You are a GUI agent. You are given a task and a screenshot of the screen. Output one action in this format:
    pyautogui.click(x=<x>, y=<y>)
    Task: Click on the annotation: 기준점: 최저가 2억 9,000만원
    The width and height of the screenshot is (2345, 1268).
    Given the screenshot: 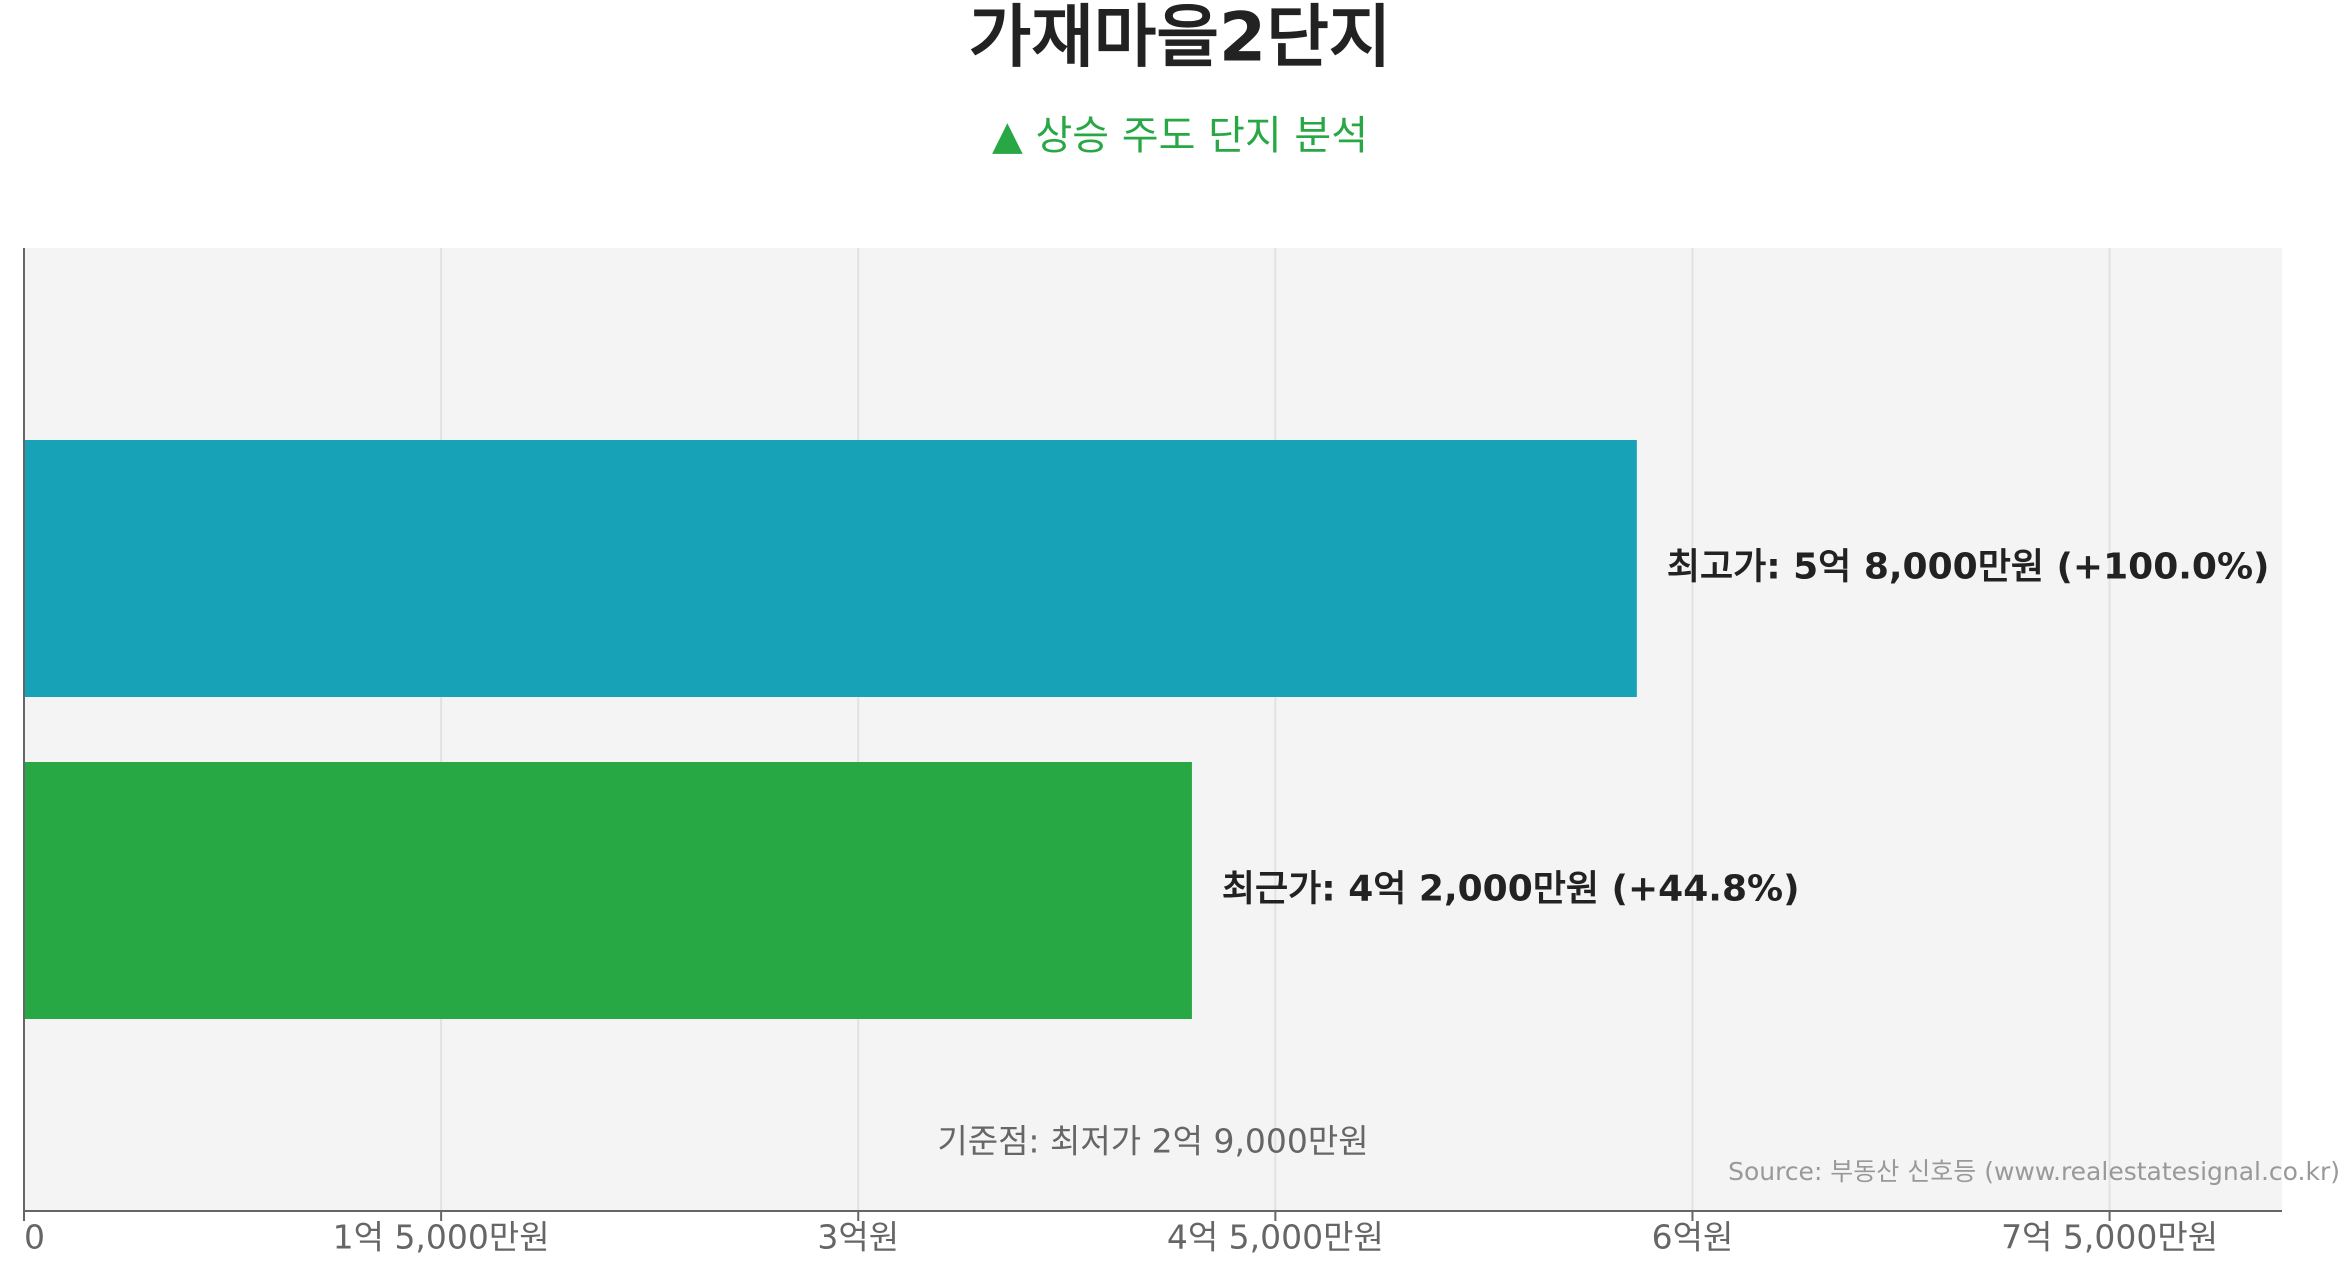 What is the action you would take?
    pyautogui.click(x=1152, y=1141)
    